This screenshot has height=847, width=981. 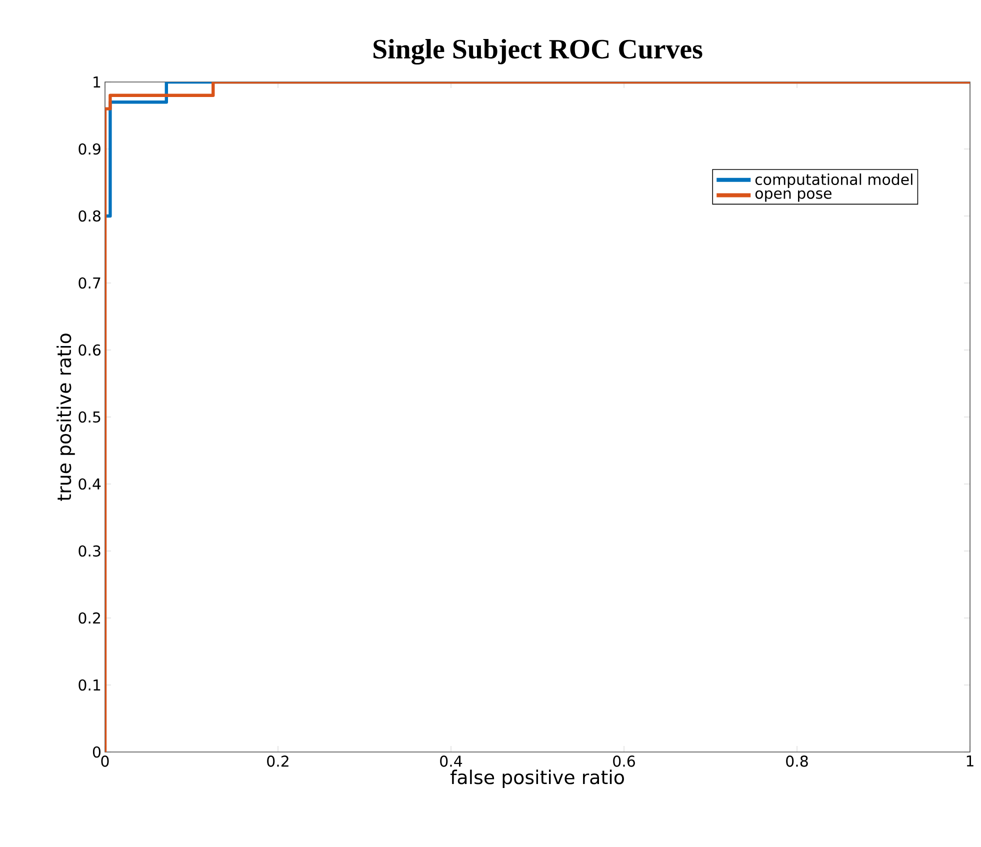 What do you see at coordinates (833, 181) in the screenshot?
I see `legend-label: computational model` at bounding box center [833, 181].